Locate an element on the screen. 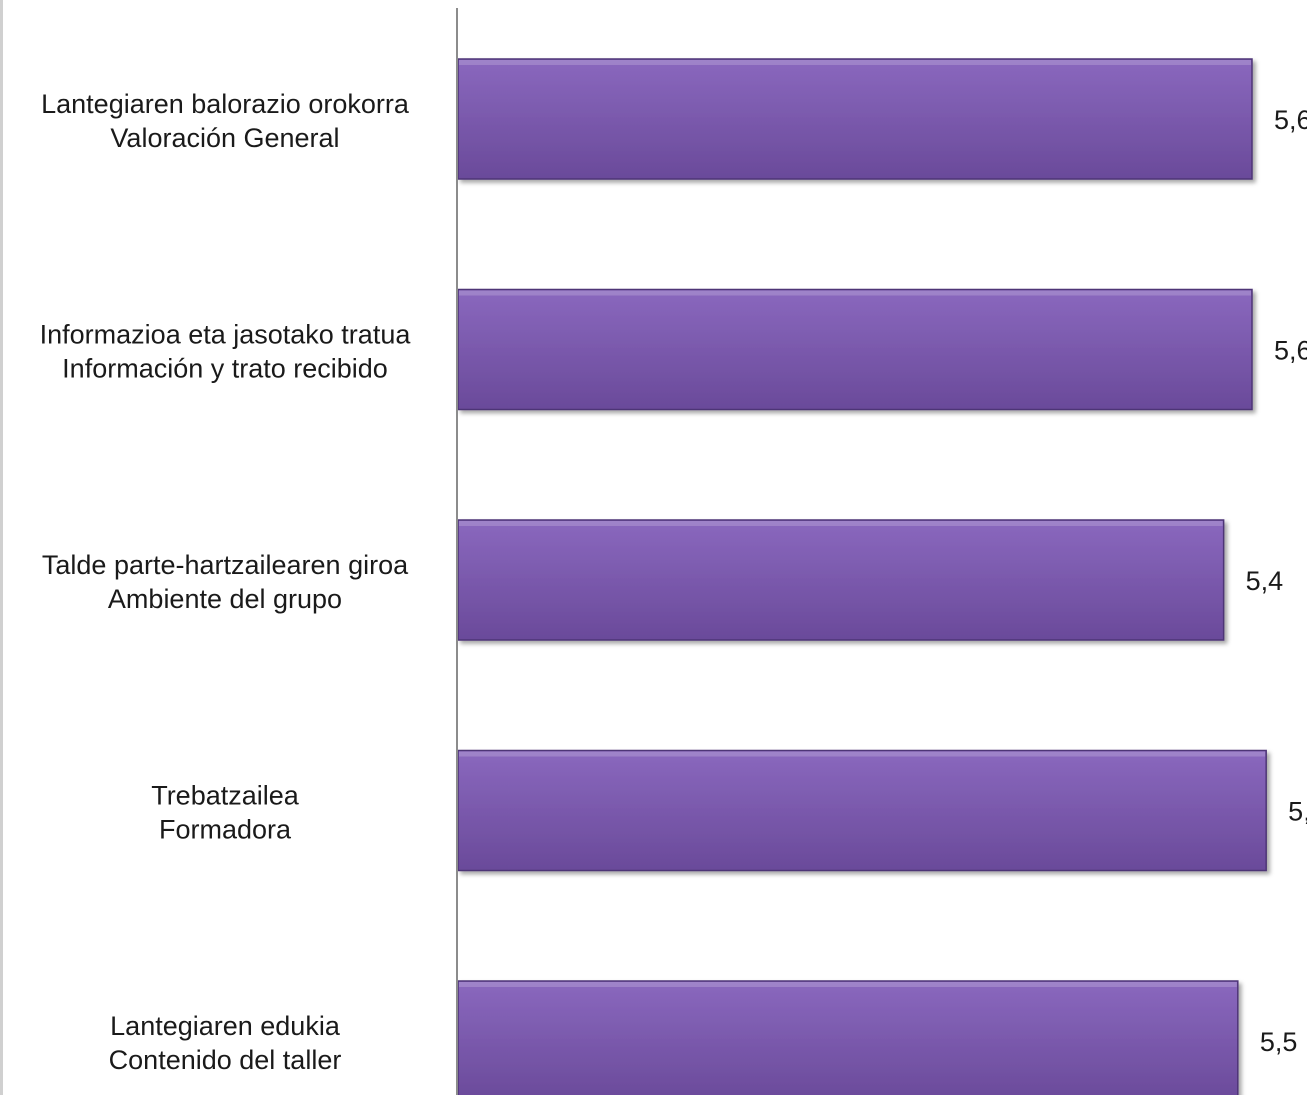 This screenshot has height=1095, width=1307. value-label-2: 5,6 is located at coordinates (1290, 351).